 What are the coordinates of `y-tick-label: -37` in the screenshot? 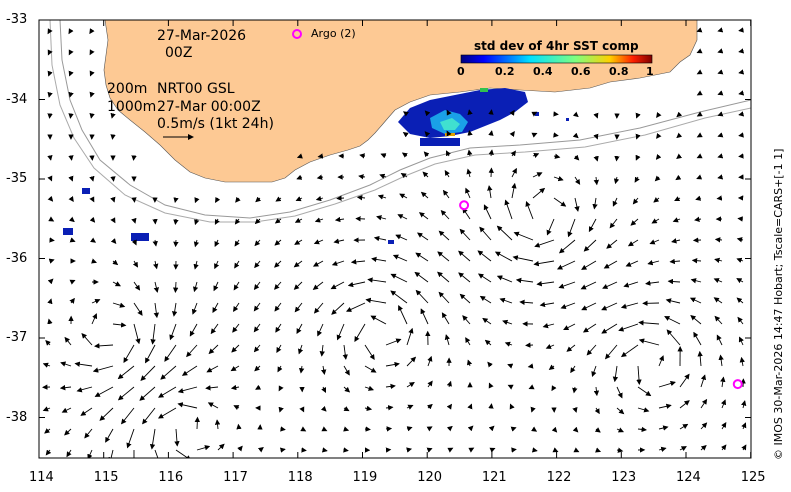 It's located at (17, 337).